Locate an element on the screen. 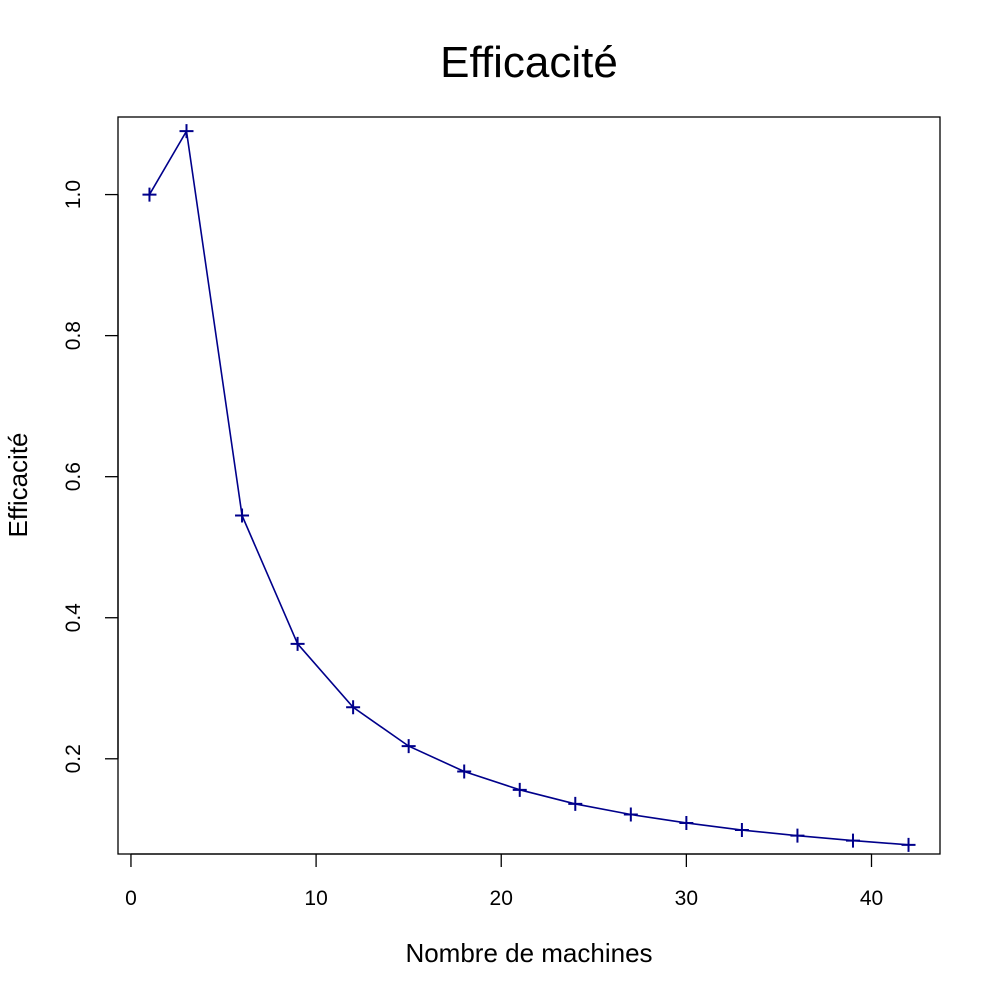 The image size is (1000, 1000). x-tick-label: 20 is located at coordinates (501, 898).